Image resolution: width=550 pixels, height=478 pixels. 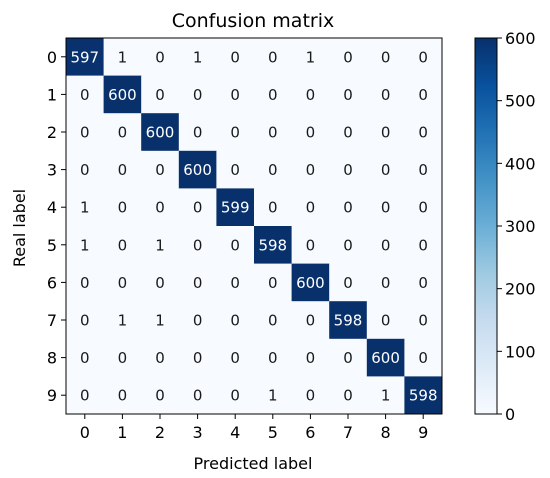 What do you see at coordinates (123, 208) in the screenshot?
I see `cell-value-r4-c1: 0` at bounding box center [123, 208].